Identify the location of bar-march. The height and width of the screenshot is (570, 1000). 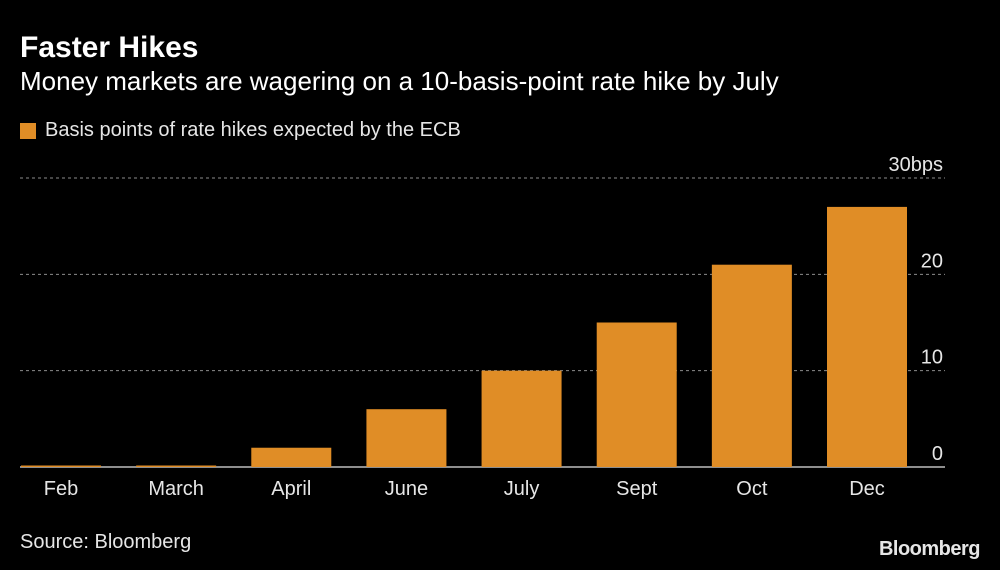
(176, 466).